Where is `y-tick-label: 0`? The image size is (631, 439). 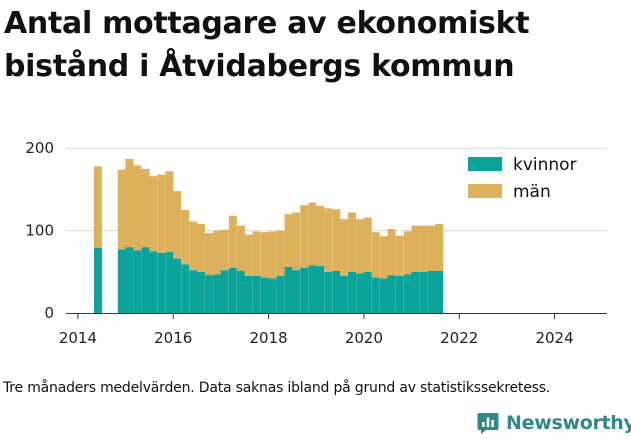
y-tick-label: 0 is located at coordinates (49, 313).